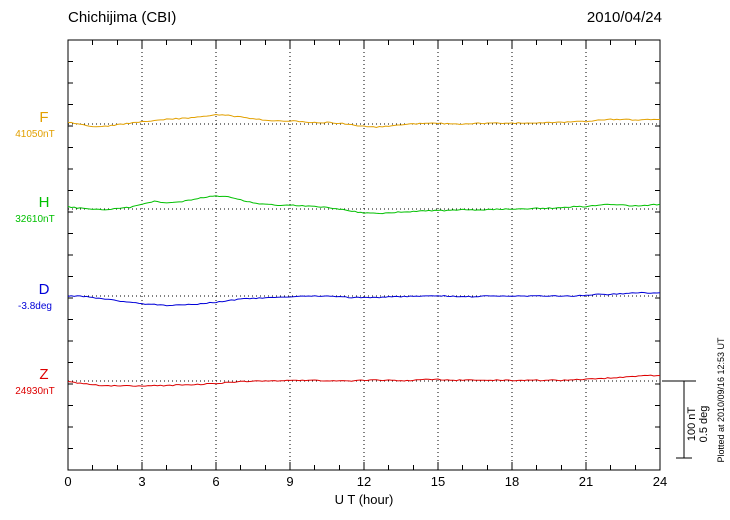 The image size is (730, 520). What do you see at coordinates (364, 481) in the screenshot?
I see `x-tick-label: 12` at bounding box center [364, 481].